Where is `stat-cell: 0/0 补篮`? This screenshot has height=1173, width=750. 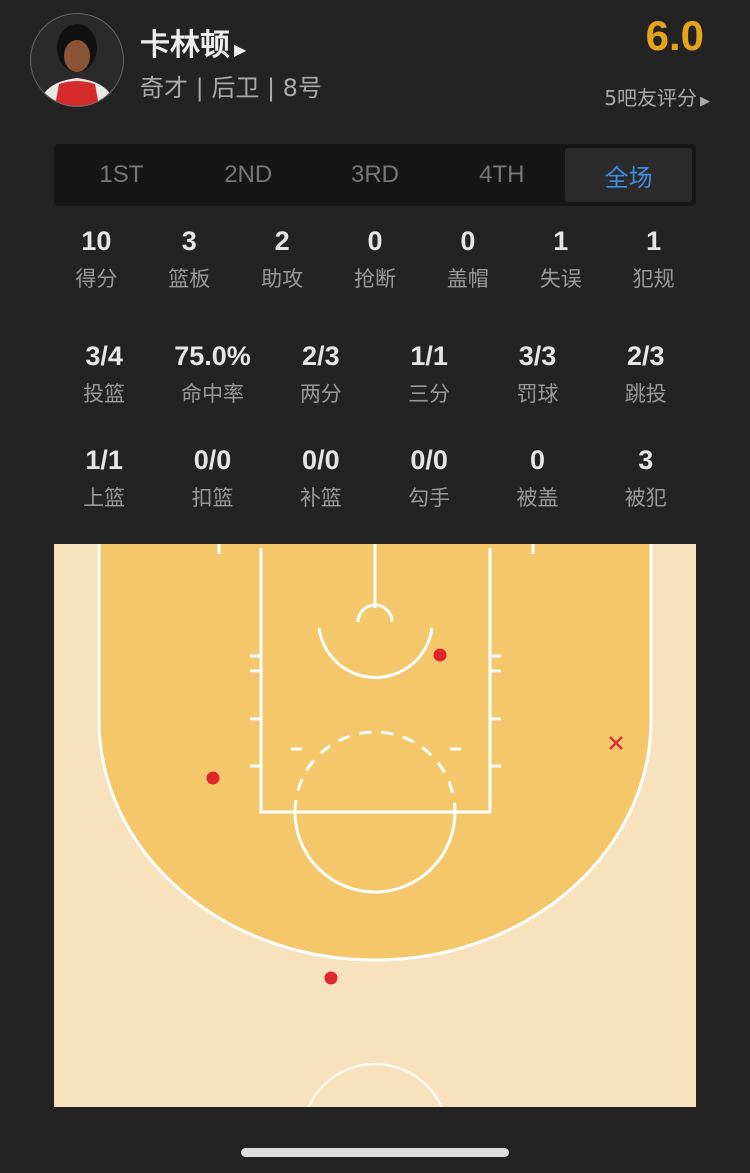
stat-cell: 0/0 补篮 is located at coordinates (321, 478).